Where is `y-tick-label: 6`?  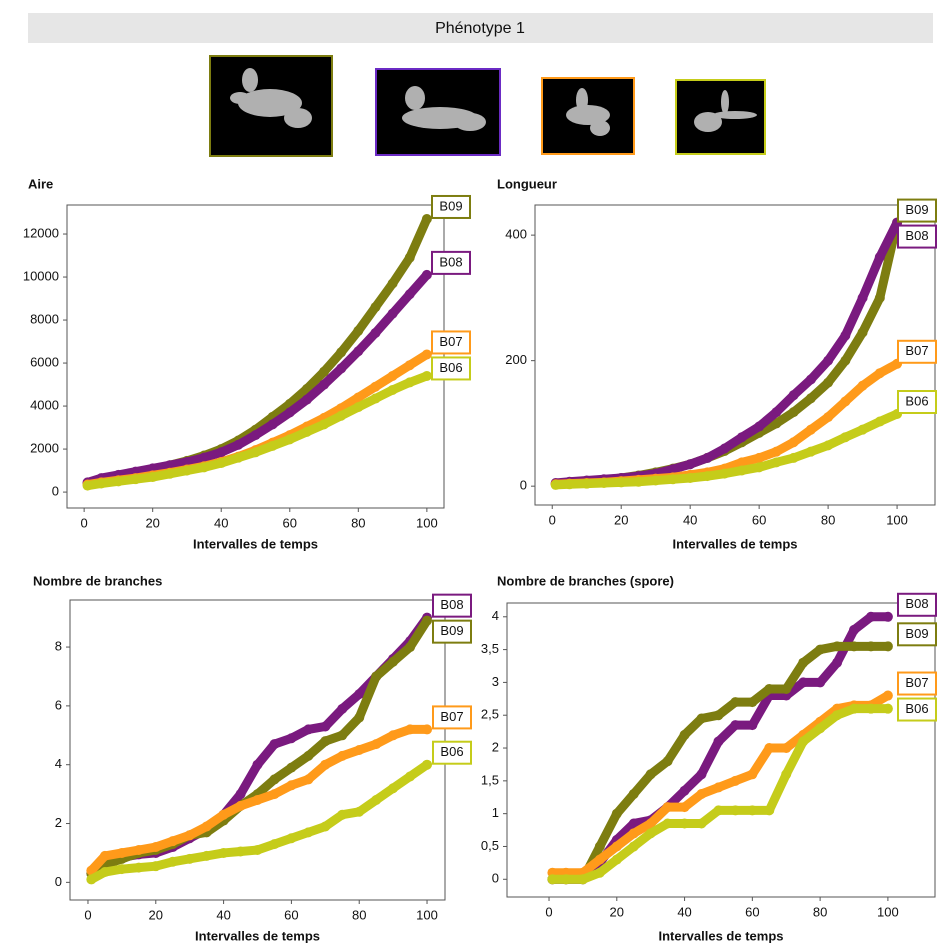 y-tick-label: 6 is located at coordinates (58, 704).